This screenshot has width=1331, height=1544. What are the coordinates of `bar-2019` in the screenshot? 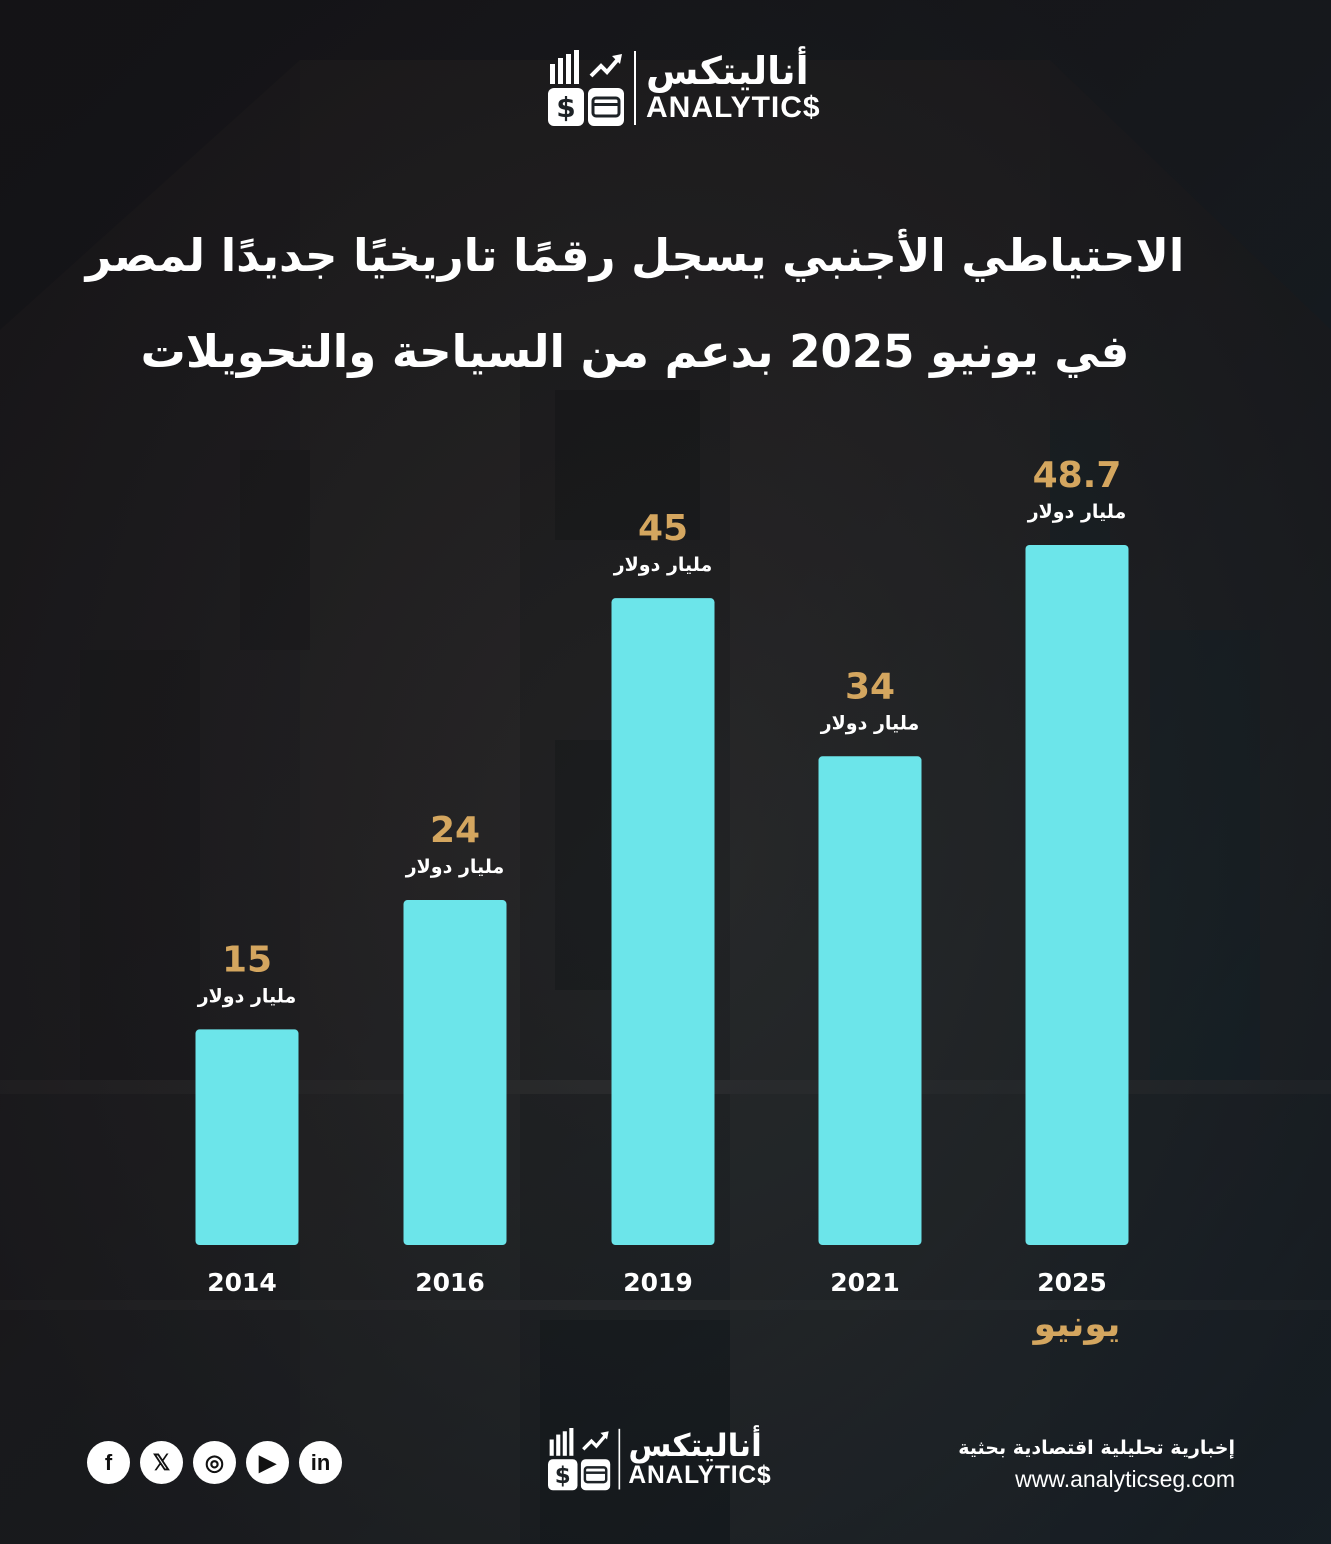 It's located at (663, 921).